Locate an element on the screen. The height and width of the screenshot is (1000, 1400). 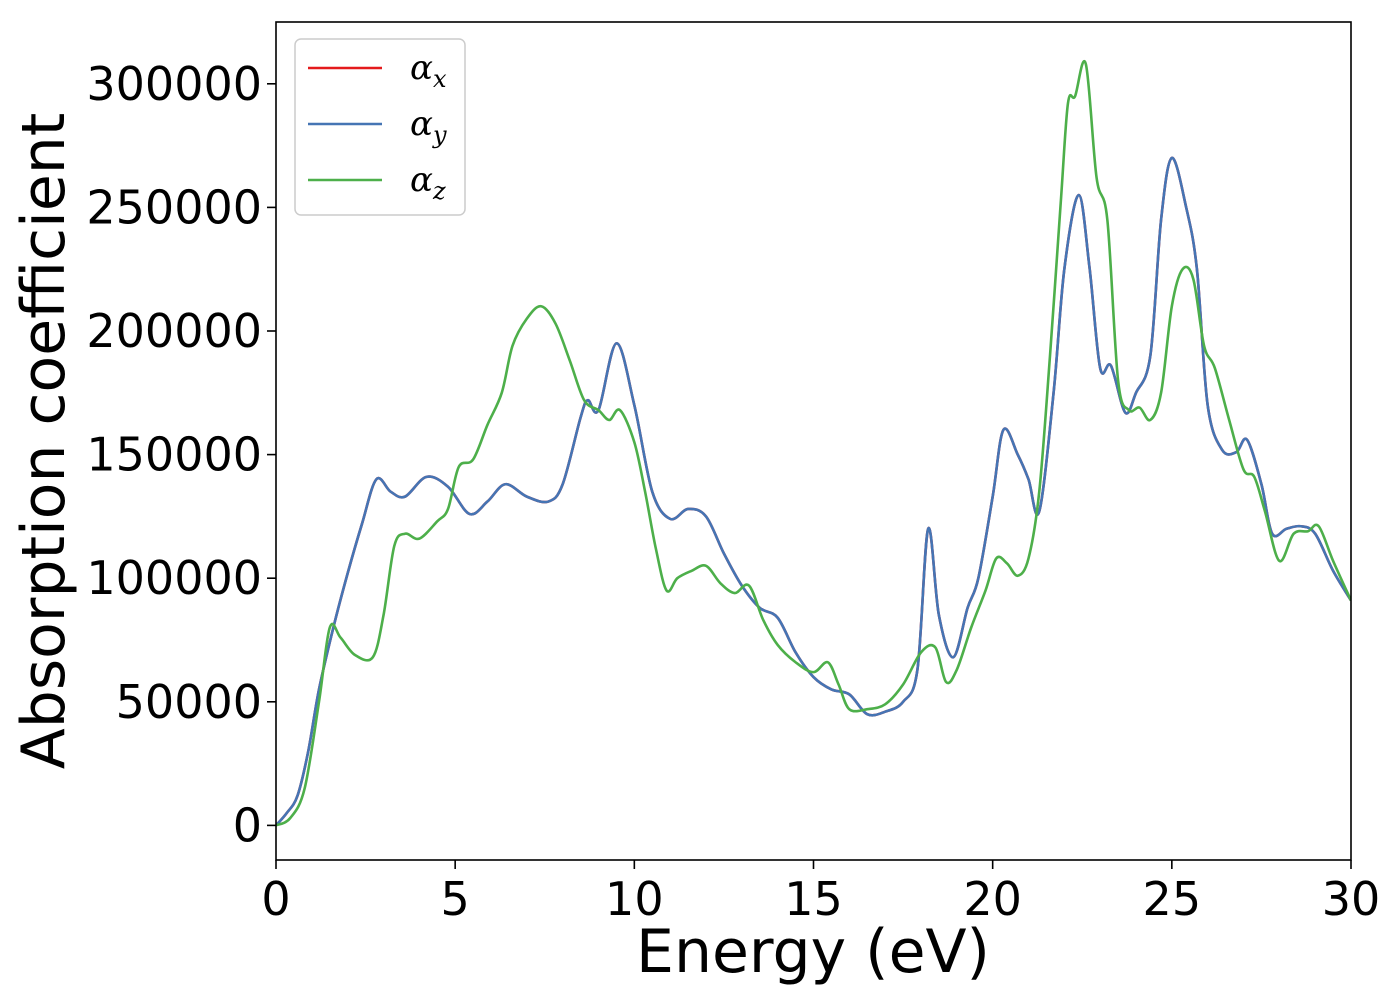
x-tick-label: 5 is located at coordinates (455, 899).